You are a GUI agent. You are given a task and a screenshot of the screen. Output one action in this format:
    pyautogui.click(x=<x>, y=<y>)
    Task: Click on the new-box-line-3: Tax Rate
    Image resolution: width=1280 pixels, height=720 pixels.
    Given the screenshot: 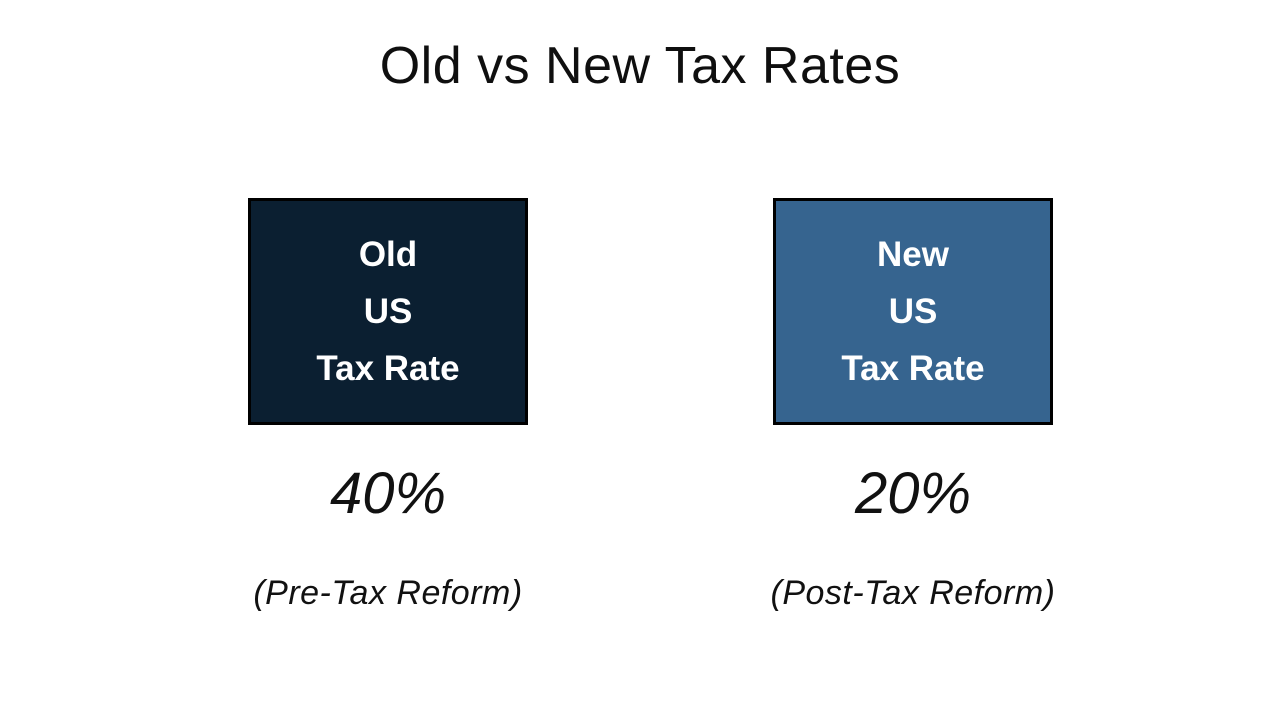 What is the action you would take?
    pyautogui.click(x=913, y=368)
    